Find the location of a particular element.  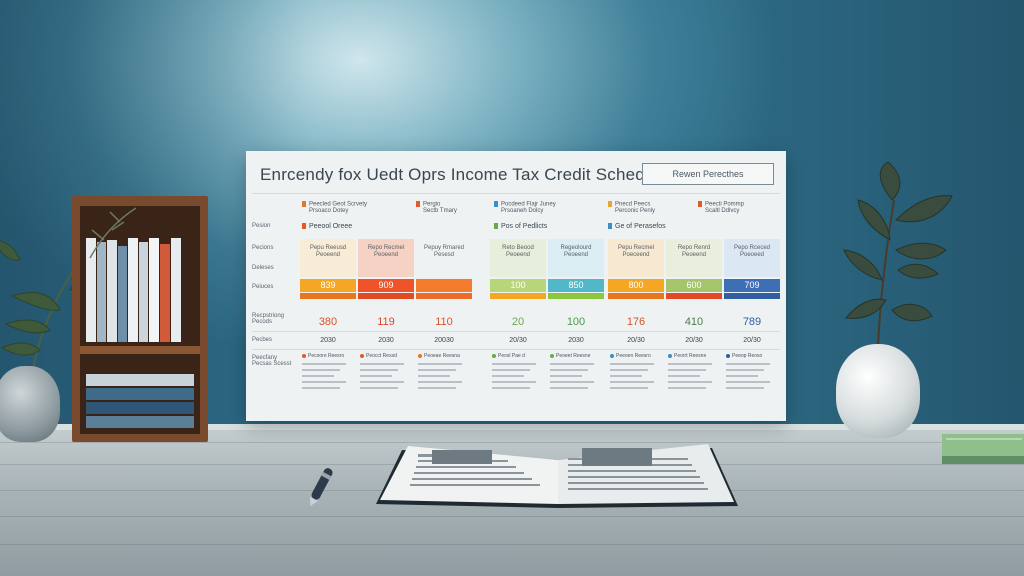

cell-label: Reto Beood Peoeend is located at coordinates (518, 251).